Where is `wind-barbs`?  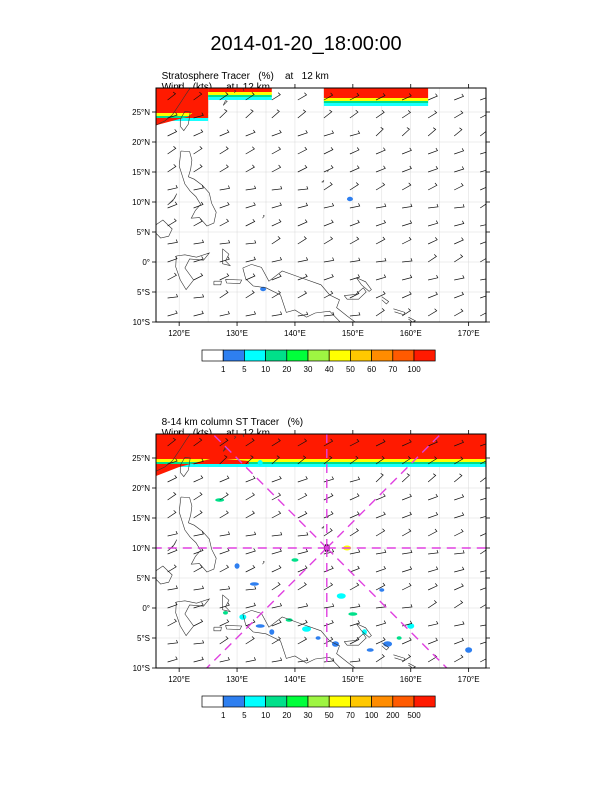
wind-barbs is located at coordinates (326, 204).